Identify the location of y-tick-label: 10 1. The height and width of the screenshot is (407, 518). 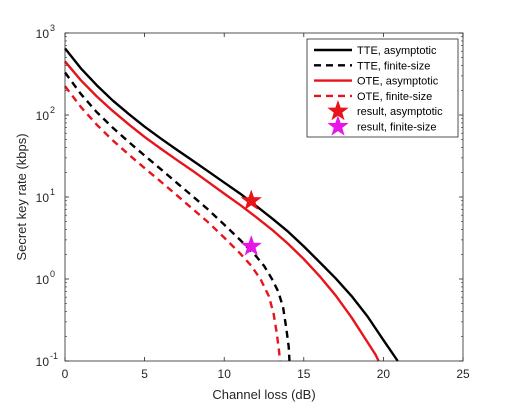
(45, 196).